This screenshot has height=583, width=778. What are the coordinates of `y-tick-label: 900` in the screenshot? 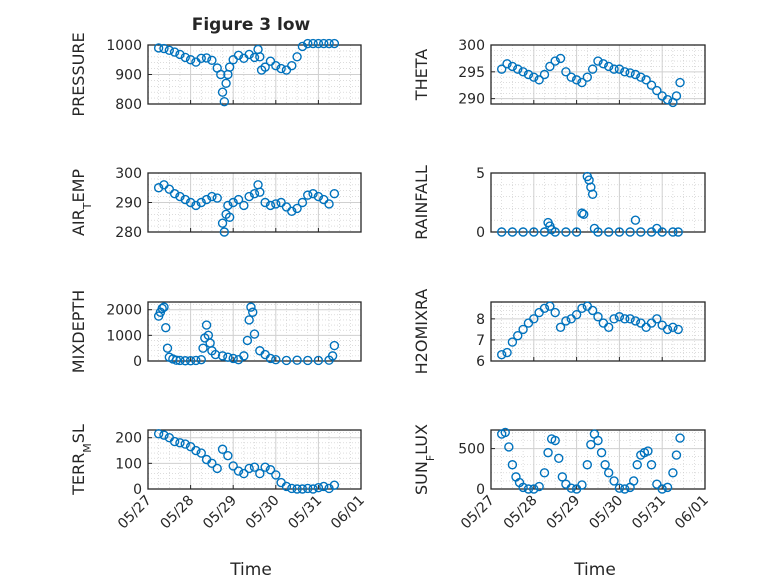 It's located at (128, 76).